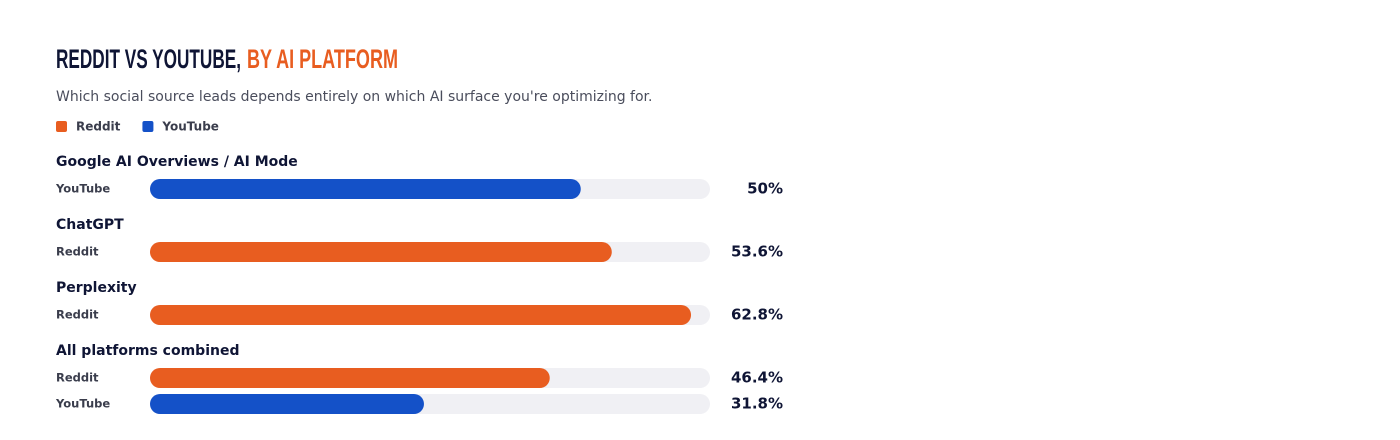 Image resolution: width=1400 pixels, height=440 pixels. Describe the element at coordinates (96, 288) in the screenshot. I see `group-title: Perplexity` at that location.